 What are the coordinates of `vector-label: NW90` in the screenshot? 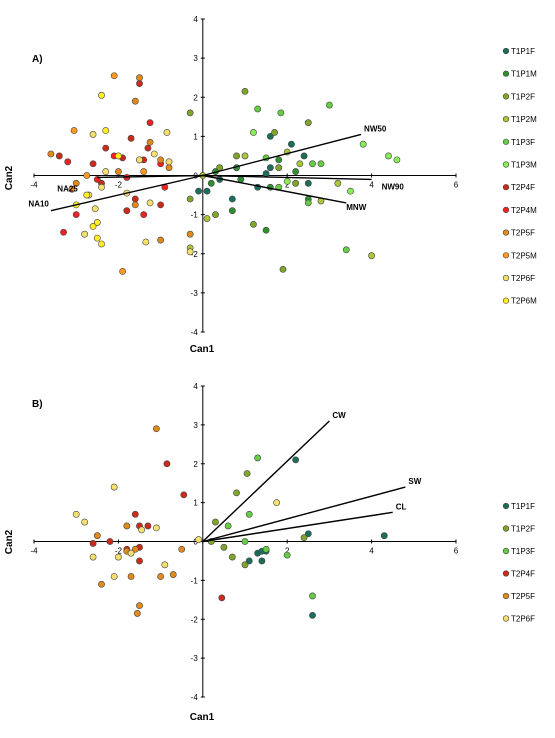 It's located at (393, 186).